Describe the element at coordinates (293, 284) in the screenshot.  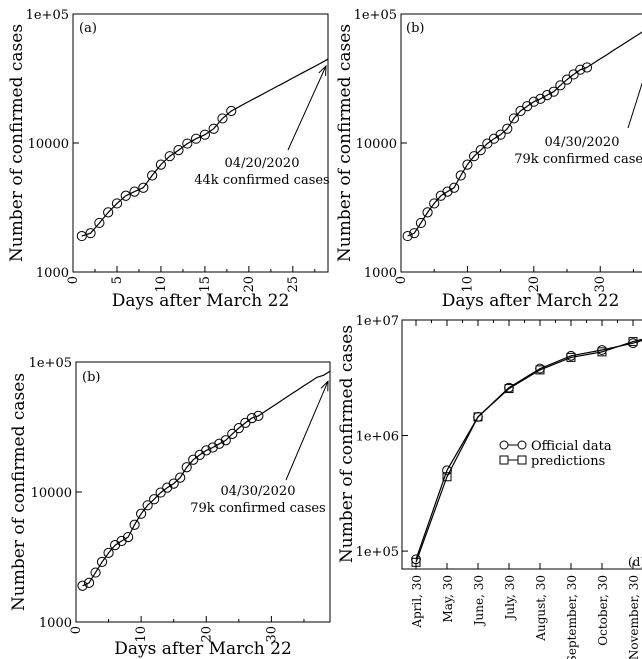
I see `x-tick-label: 25` at that location.